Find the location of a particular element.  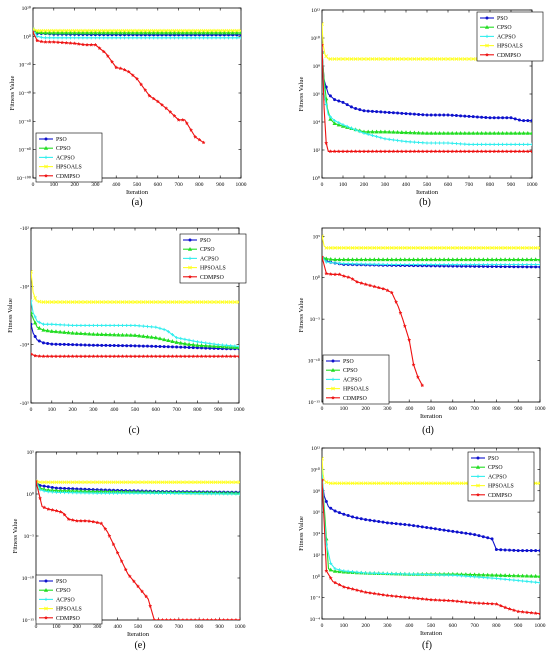

x-tick-label: 300 is located at coordinates (387, 409).